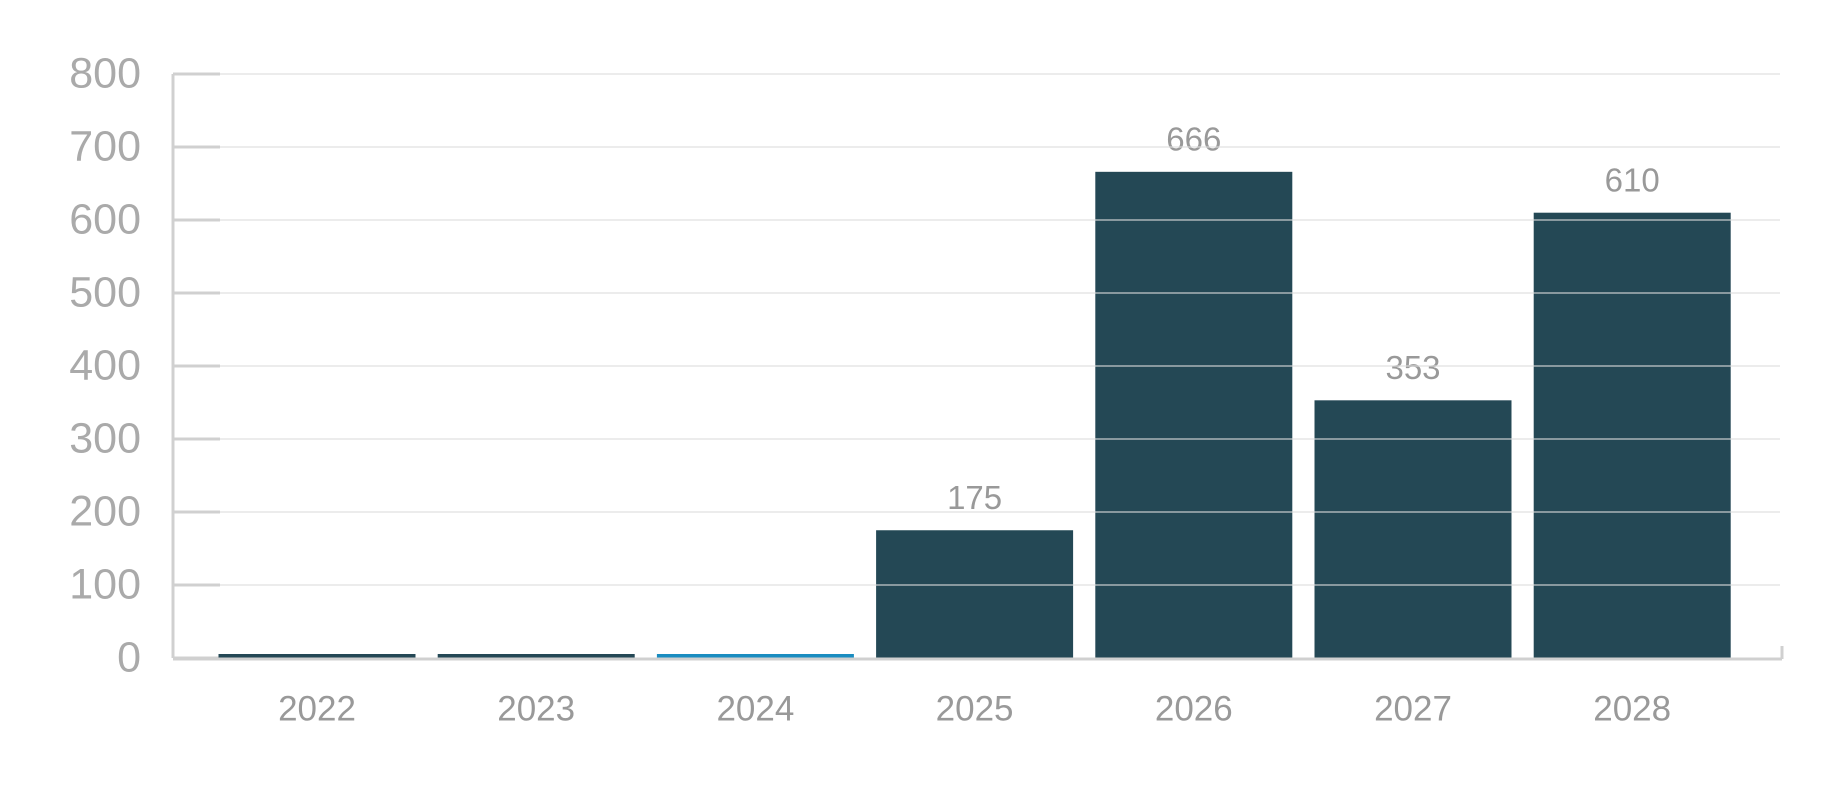 This screenshot has width=1848, height=788. Describe the element at coordinates (105, 146) in the screenshot. I see `y-tick-label: 700` at that location.